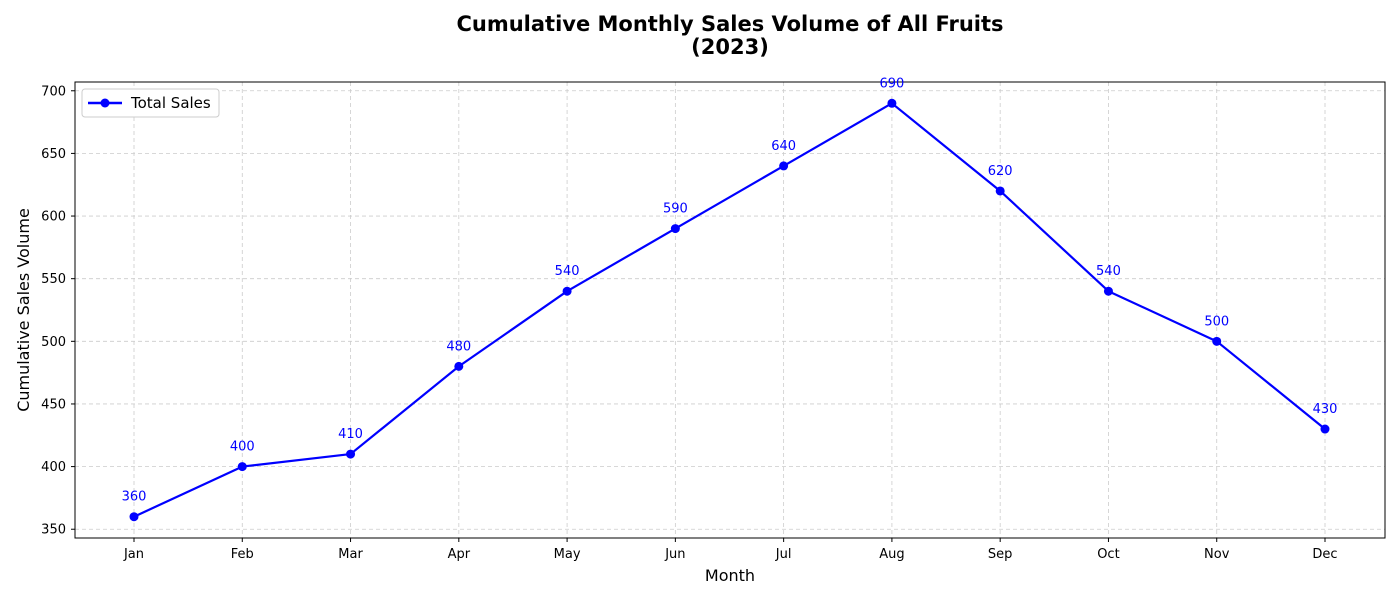 The image size is (1400, 604). I want to click on x-tick-label: Apr, so click(459, 554).